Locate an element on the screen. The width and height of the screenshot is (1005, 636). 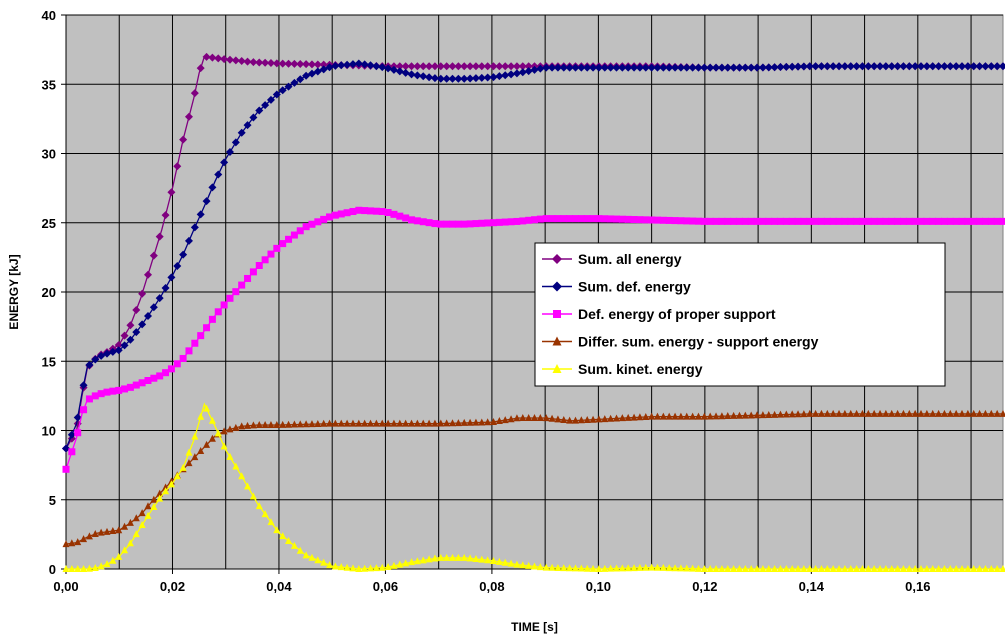
y-tick-label: 0 is located at coordinates (52, 569).